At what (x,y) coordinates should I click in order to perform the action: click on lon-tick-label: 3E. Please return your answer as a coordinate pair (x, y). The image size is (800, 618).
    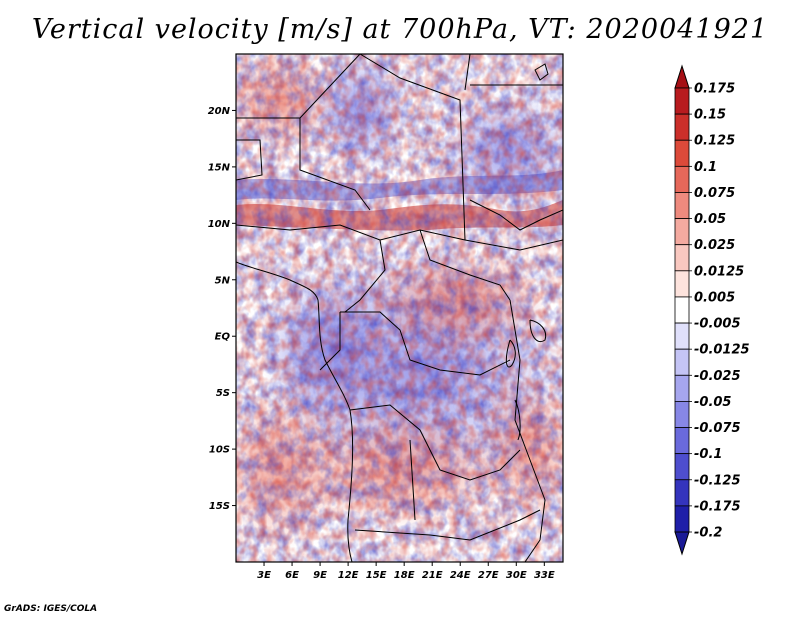
    Looking at the image, I should click on (264, 575).